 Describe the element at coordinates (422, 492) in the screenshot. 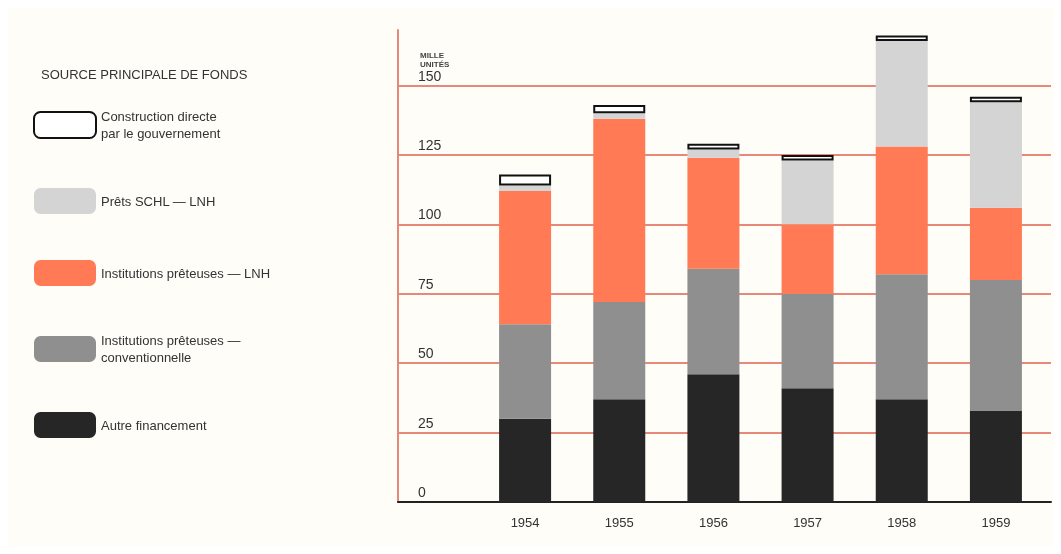

I see `y-tick-label: 0` at that location.